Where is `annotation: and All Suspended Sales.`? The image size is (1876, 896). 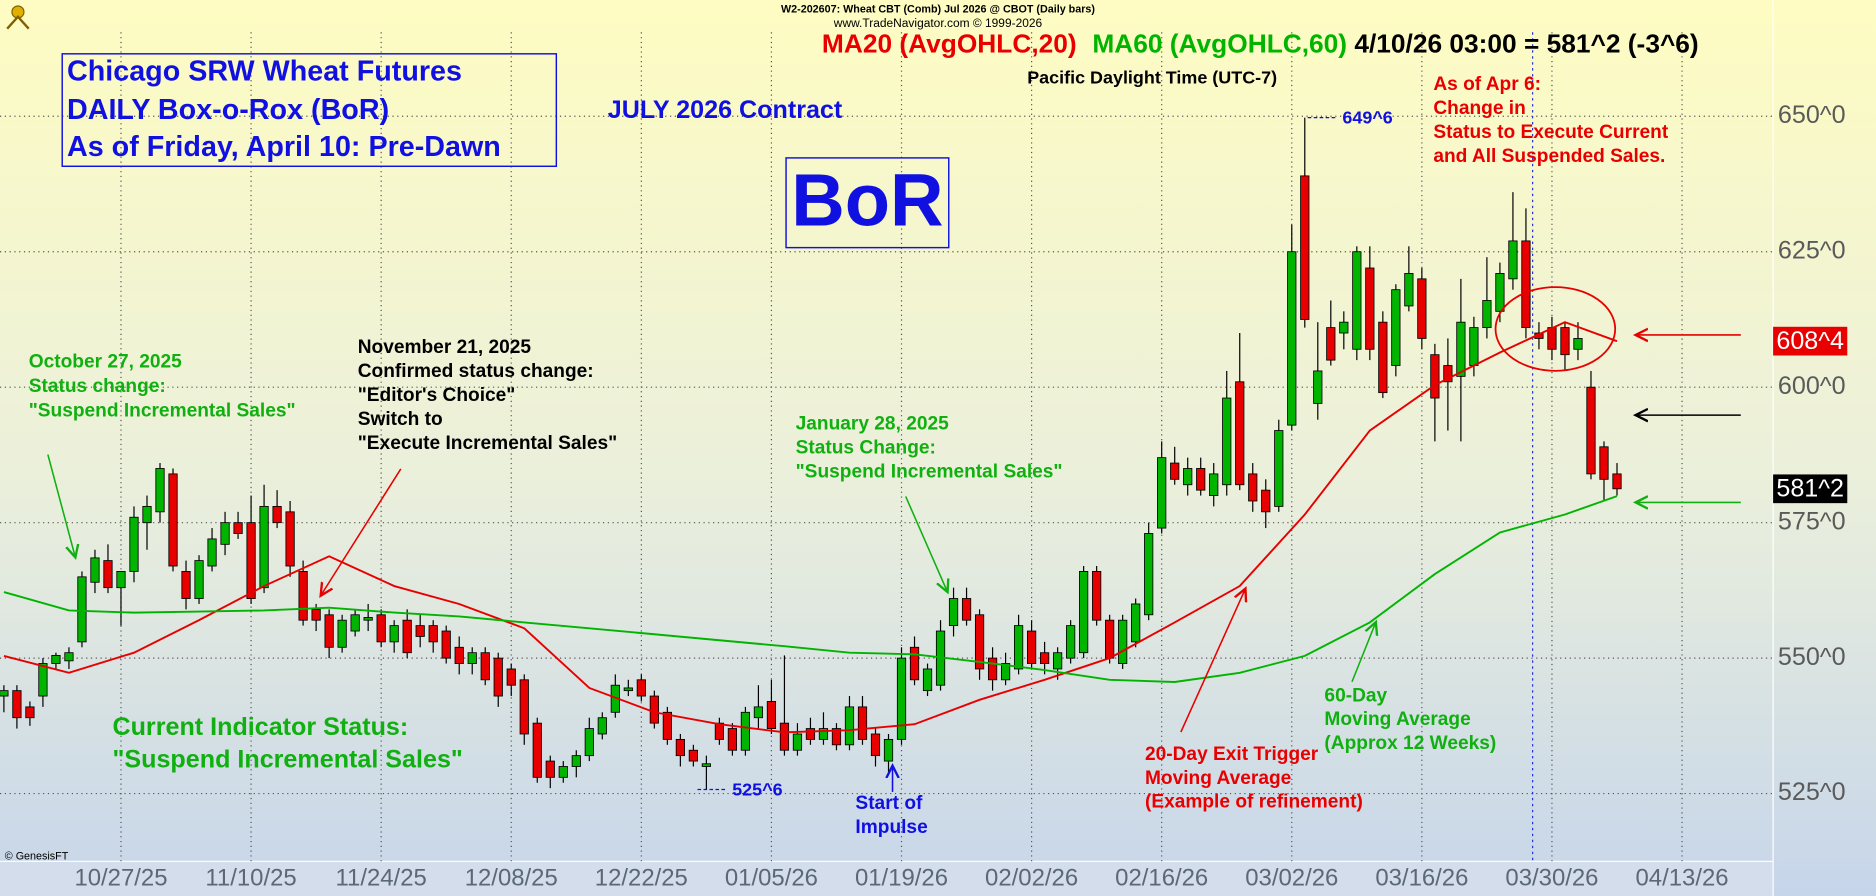
annotation: and All Suspended Sales. is located at coordinates (1549, 156).